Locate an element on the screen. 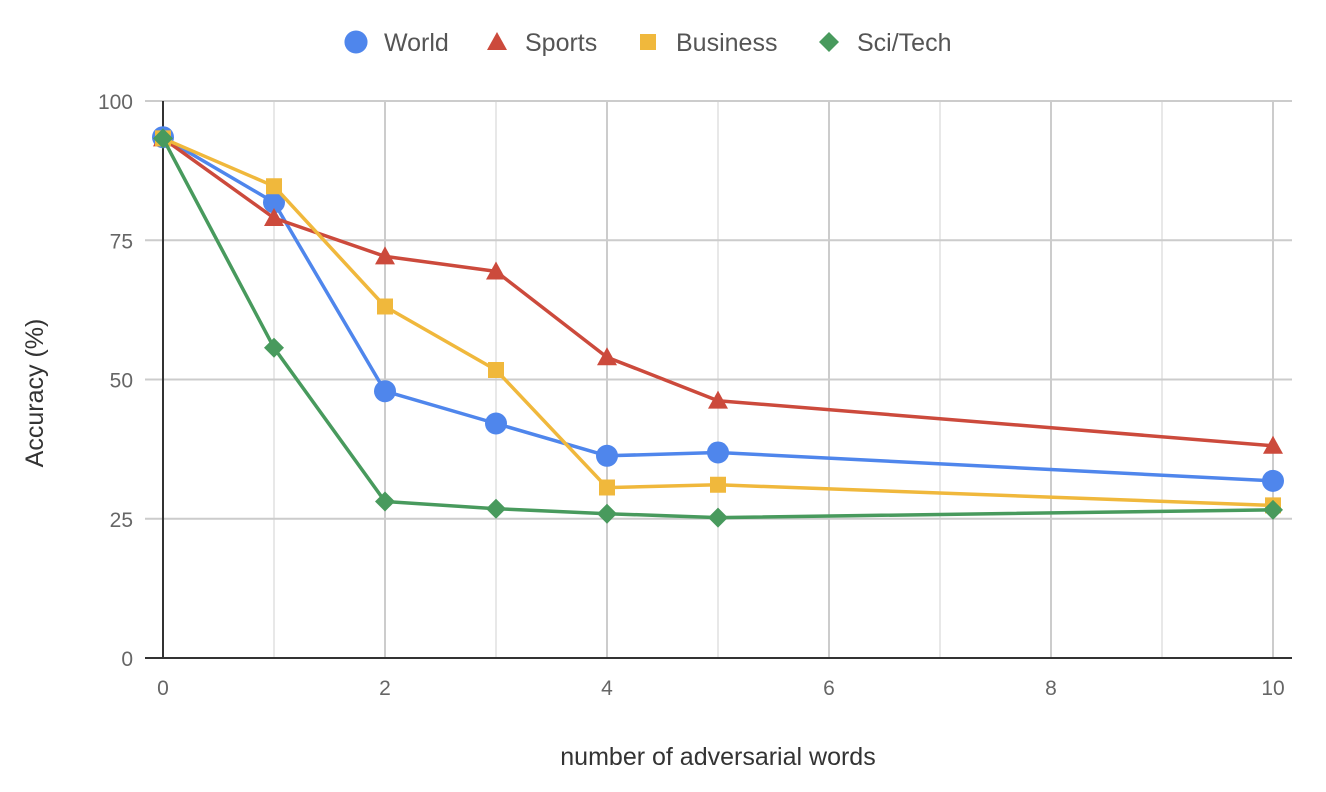 Image resolution: width=1326 pixels, height=792 pixels. legend-marker-business is located at coordinates (648, 42).